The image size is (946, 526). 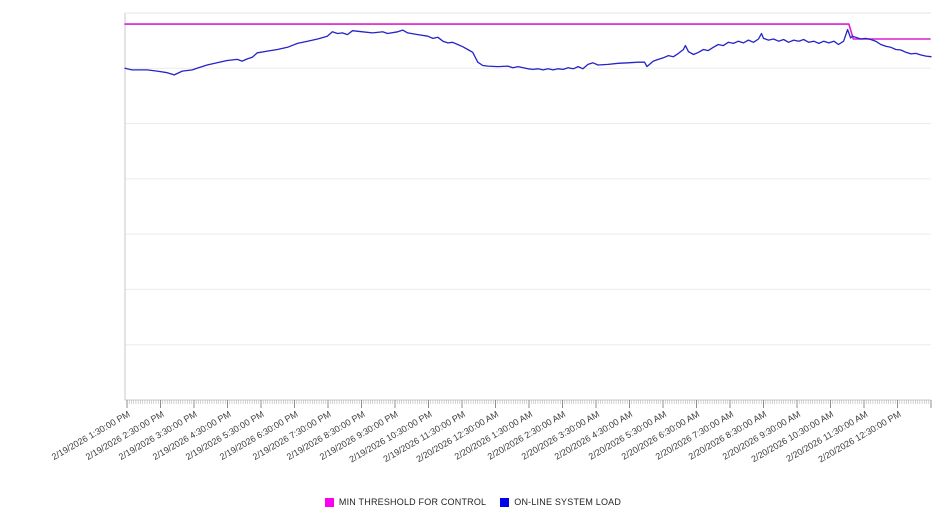 What do you see at coordinates (412, 502) in the screenshot?
I see `legend-label-min-threshold: MIN THRESHOLD FOR CONTROL` at bounding box center [412, 502].